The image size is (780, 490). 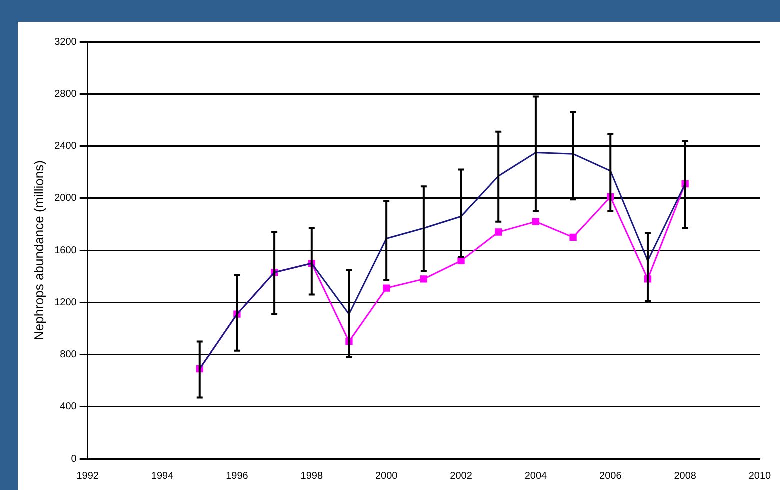 What do you see at coordinates (66, 302) in the screenshot?
I see `y-tick-label: 1200` at bounding box center [66, 302].